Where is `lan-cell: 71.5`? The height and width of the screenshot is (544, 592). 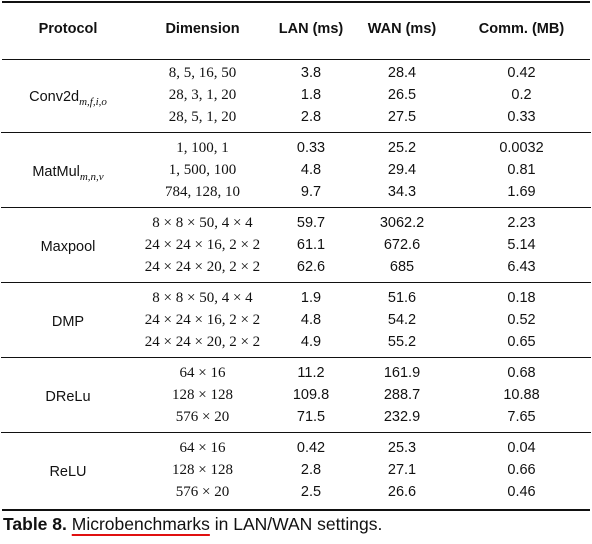 lan-cell: 71.5 is located at coordinates (311, 417).